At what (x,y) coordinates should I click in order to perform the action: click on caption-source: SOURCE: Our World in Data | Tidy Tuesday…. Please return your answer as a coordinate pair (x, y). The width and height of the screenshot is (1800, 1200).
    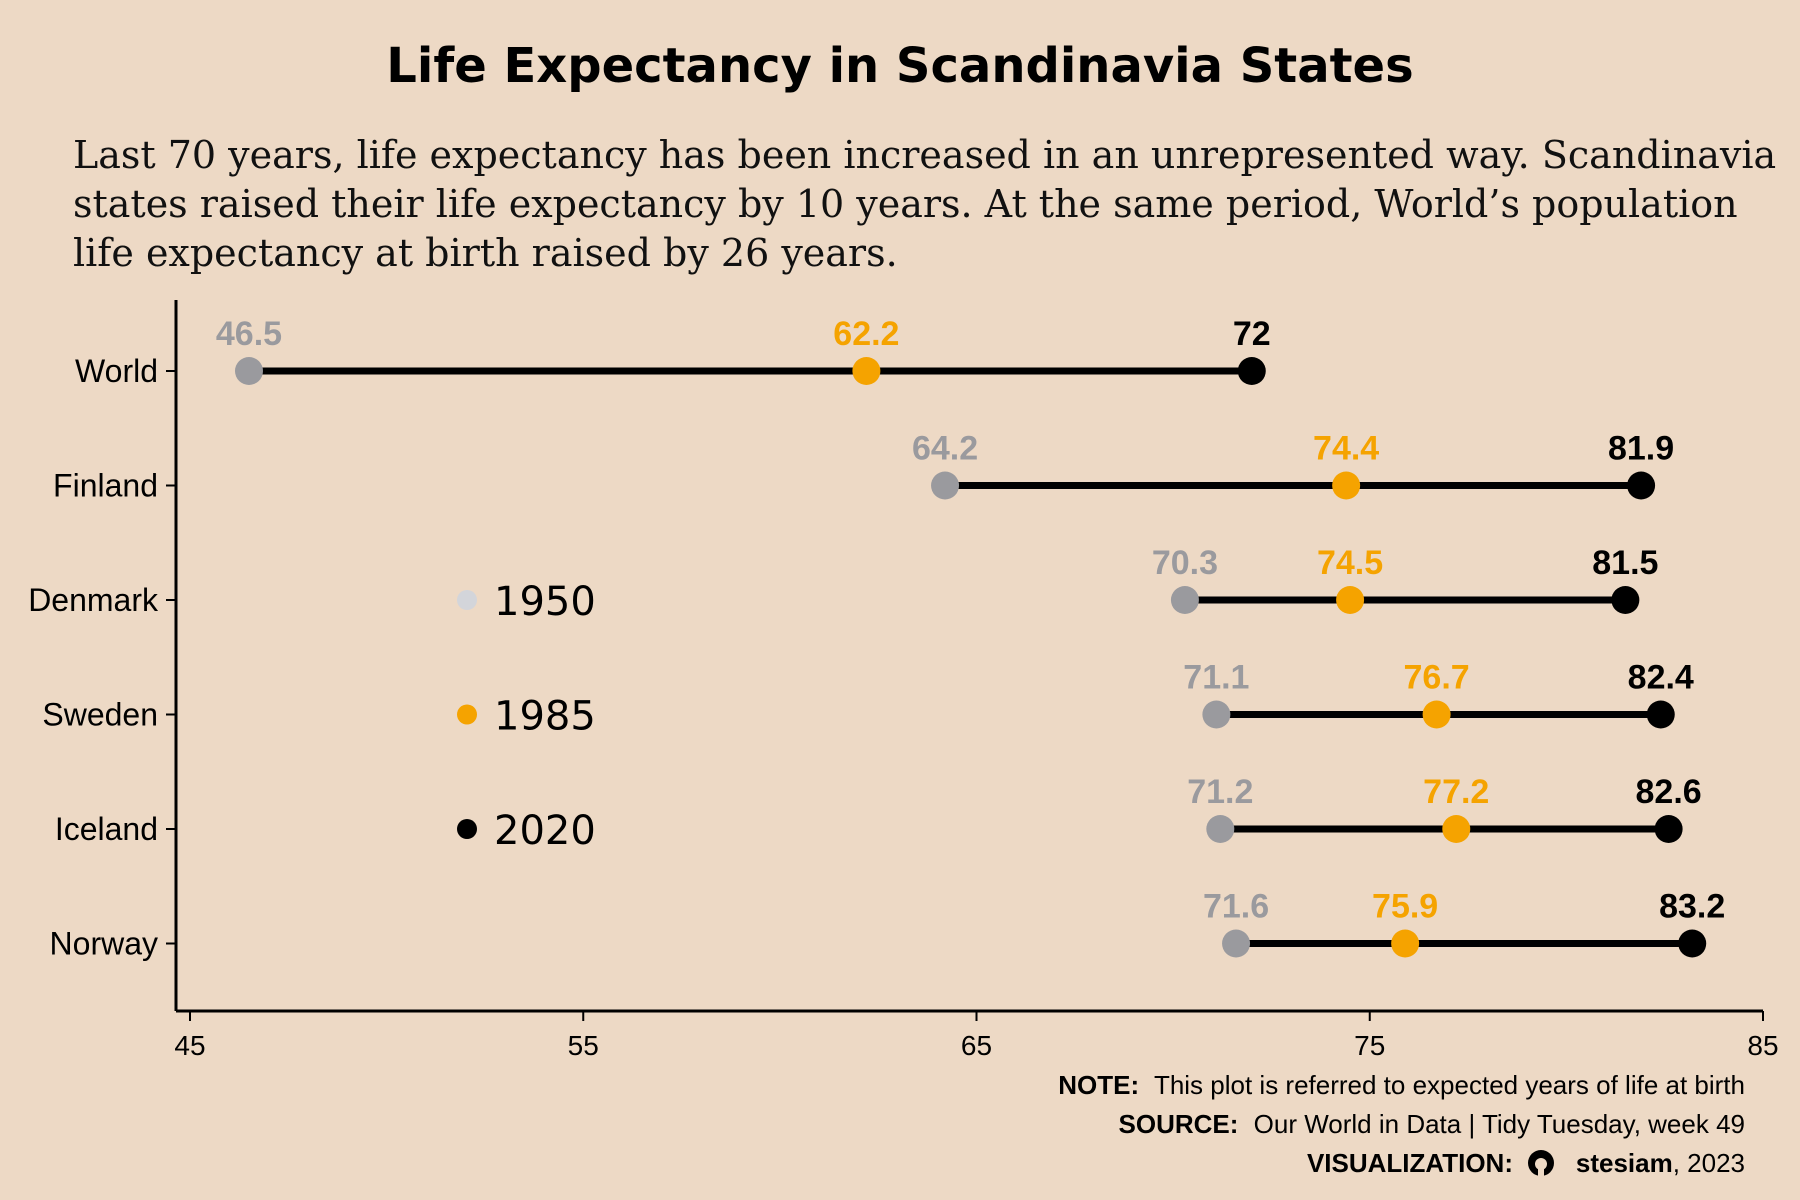
    Looking at the image, I should click on (1432, 1124).